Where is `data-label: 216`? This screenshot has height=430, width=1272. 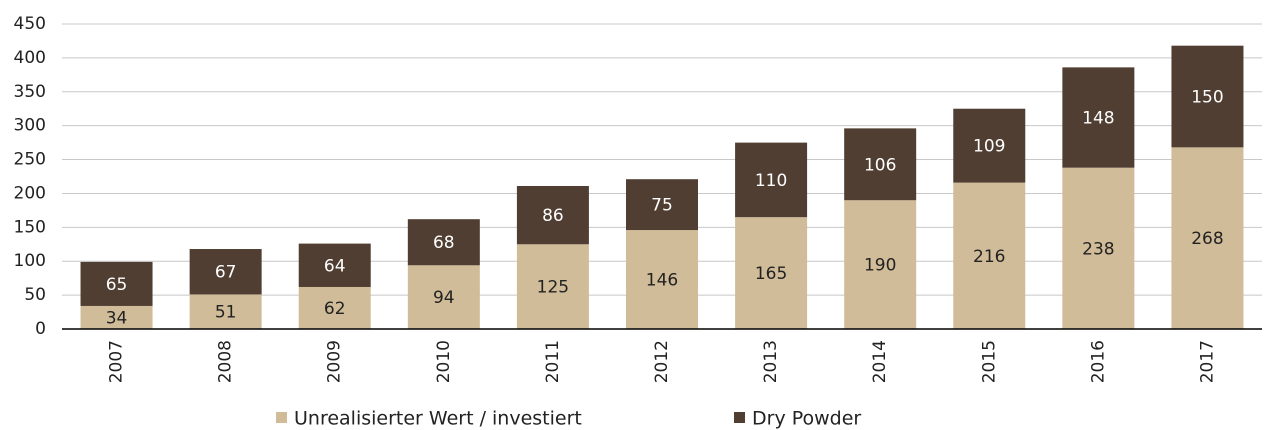
data-label: 216 is located at coordinates (989, 257).